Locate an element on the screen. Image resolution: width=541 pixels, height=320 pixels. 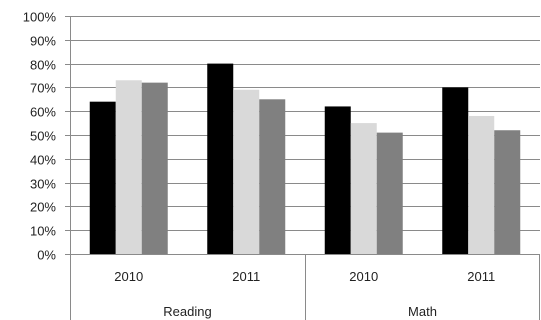
group-label: Math is located at coordinates (422, 311).